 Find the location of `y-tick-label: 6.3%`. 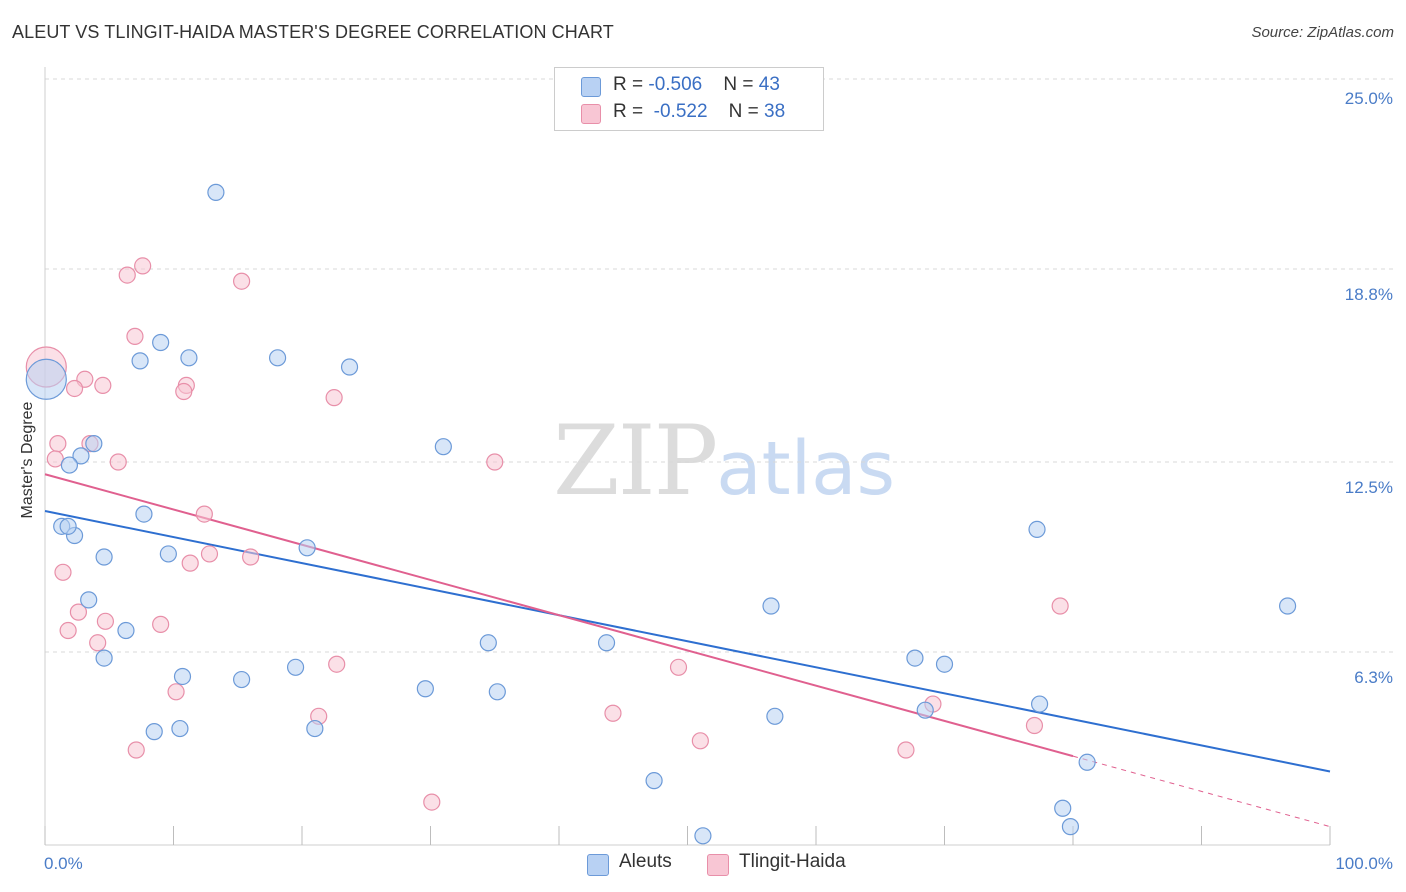

y-tick-label: 6.3% is located at coordinates (1373, 677).